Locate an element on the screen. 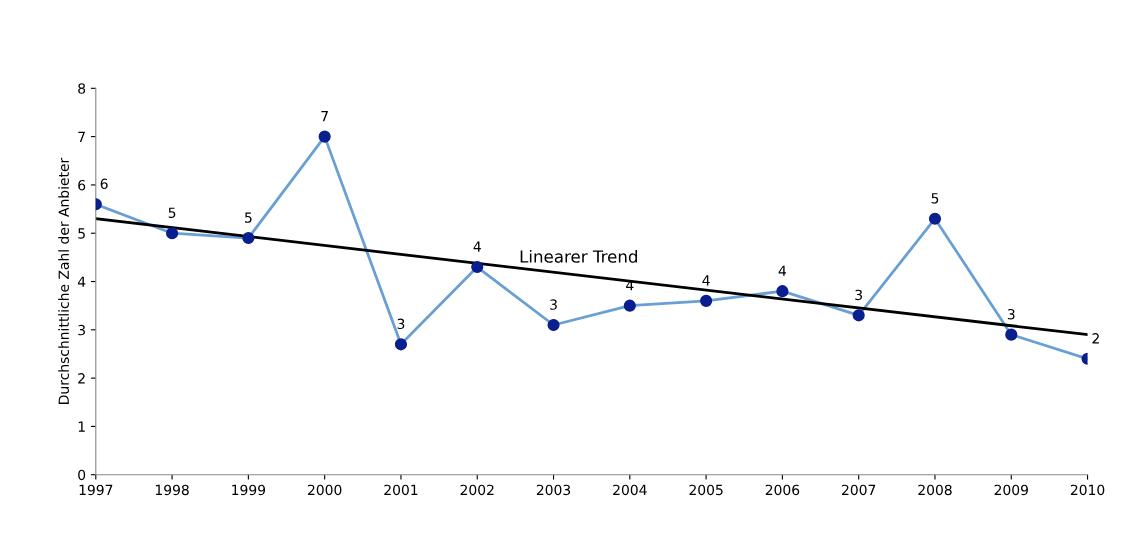  y-tick-label: 7 is located at coordinates (81, 136).